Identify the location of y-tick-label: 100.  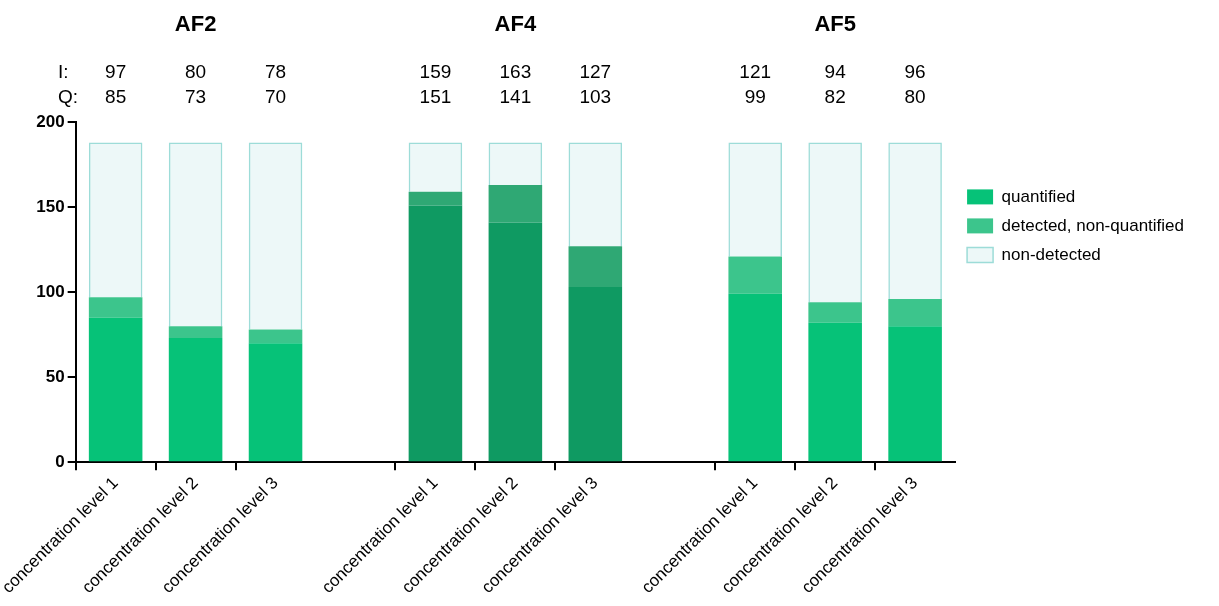
(50, 291).